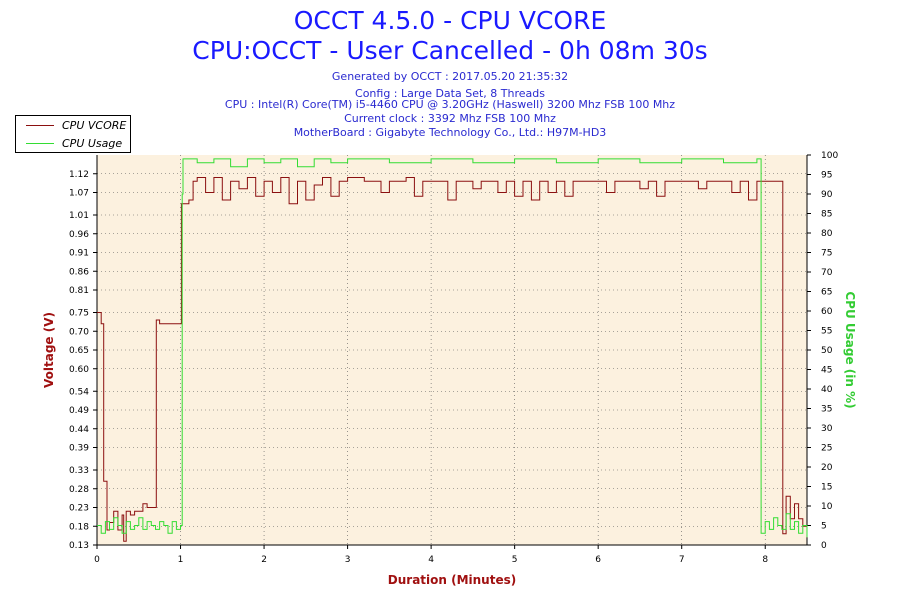 Image resolution: width=900 pixels, height=600 pixels. Describe the element at coordinates (824, 546) in the screenshot. I see `y2-tick-label: 0` at that location.